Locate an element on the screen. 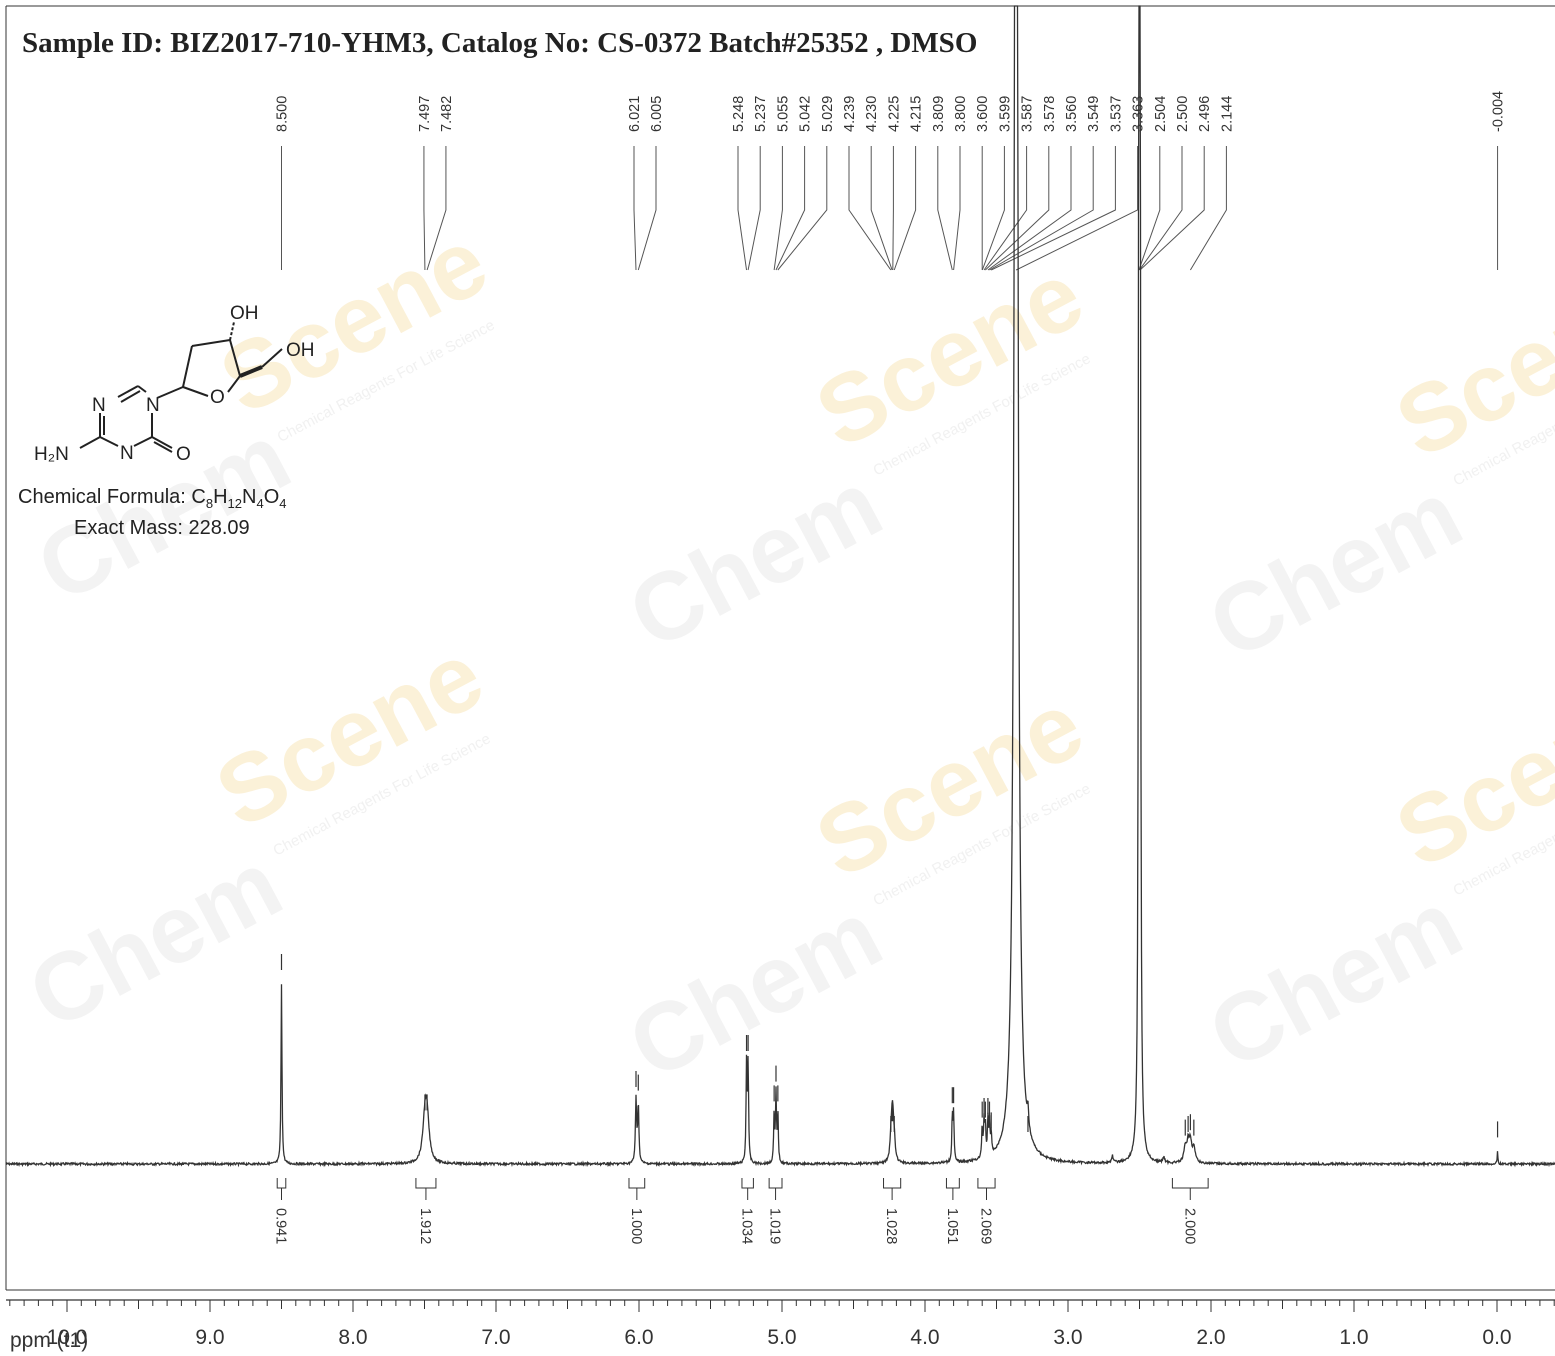 This screenshot has width=1555, height=1356. integral-value: 1.051 is located at coordinates (952, 1226).